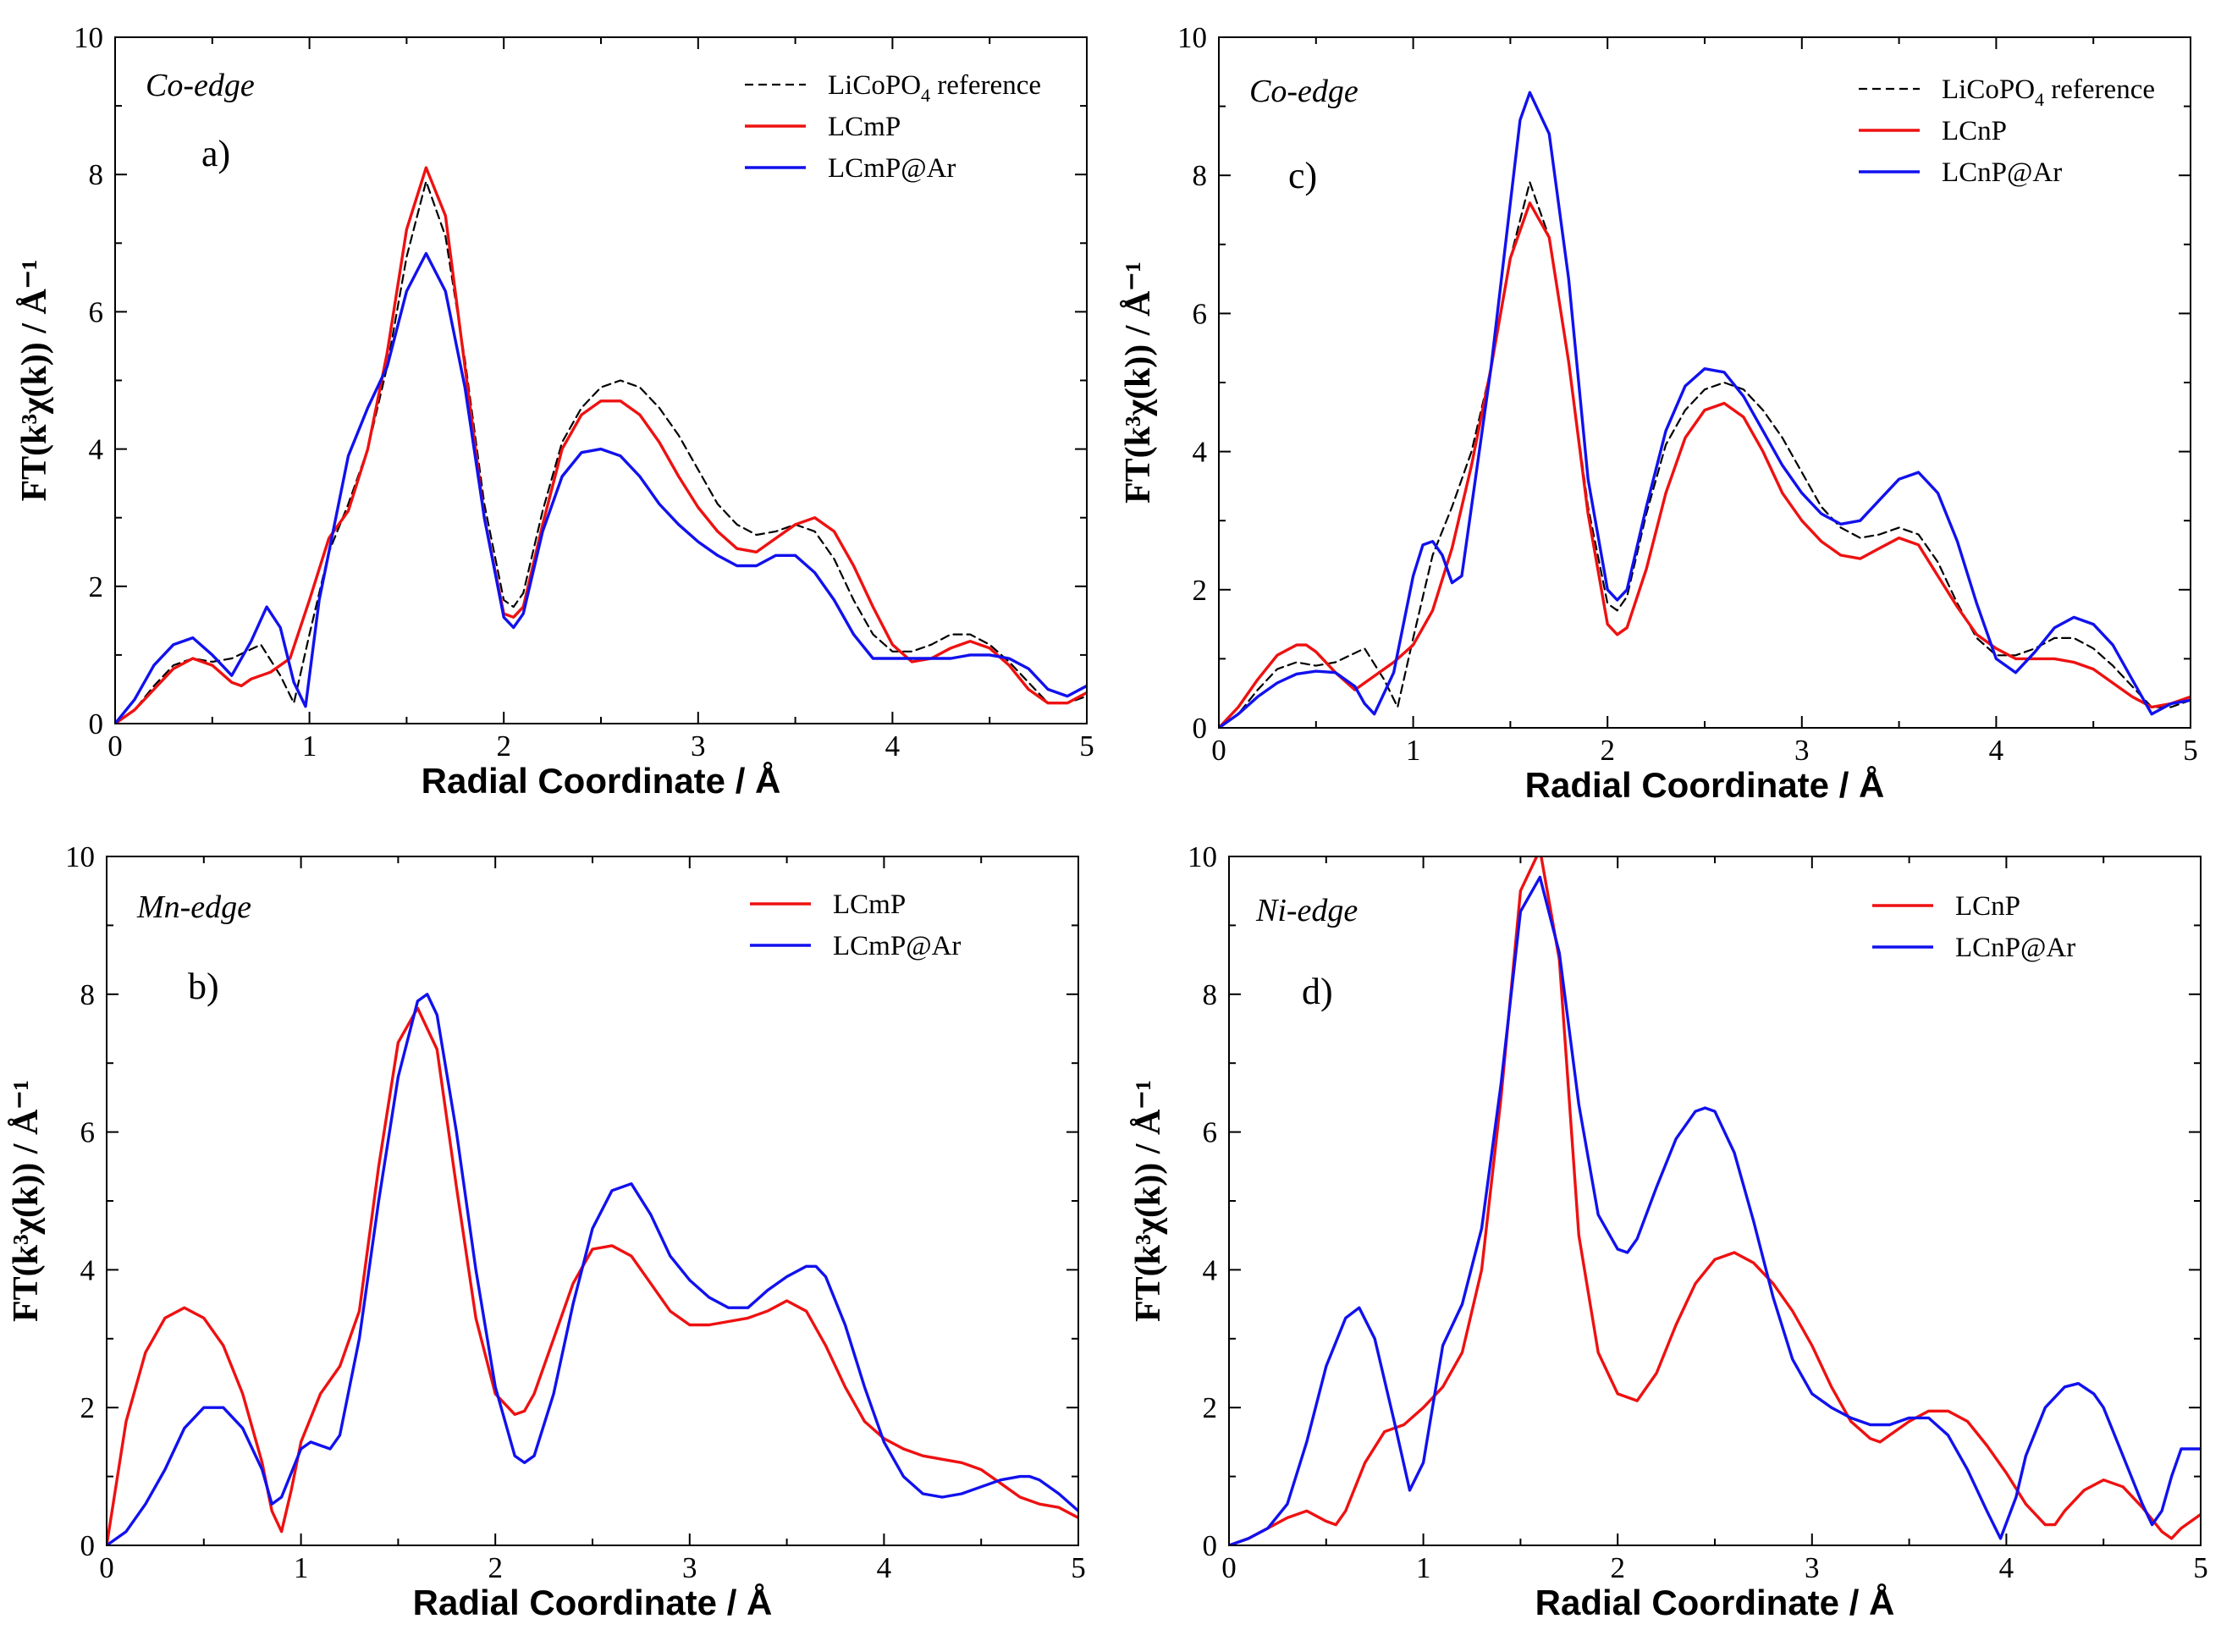  I want to click on edge-label: Co-edge, so click(200, 85).